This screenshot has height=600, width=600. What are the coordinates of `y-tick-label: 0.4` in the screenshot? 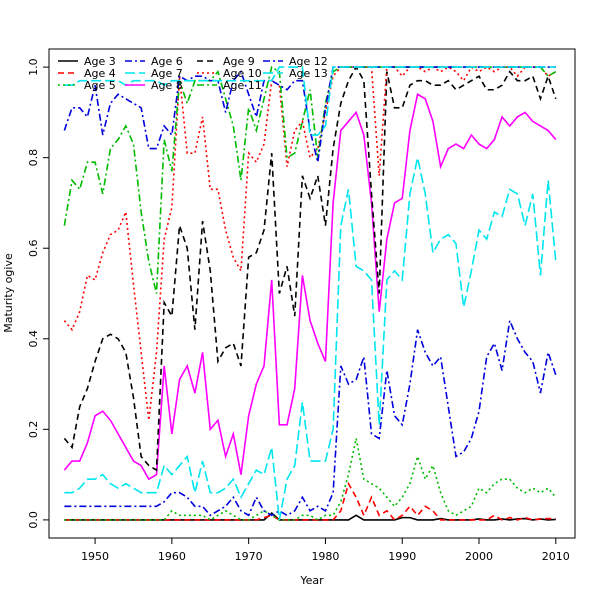 It's located at (33, 339).